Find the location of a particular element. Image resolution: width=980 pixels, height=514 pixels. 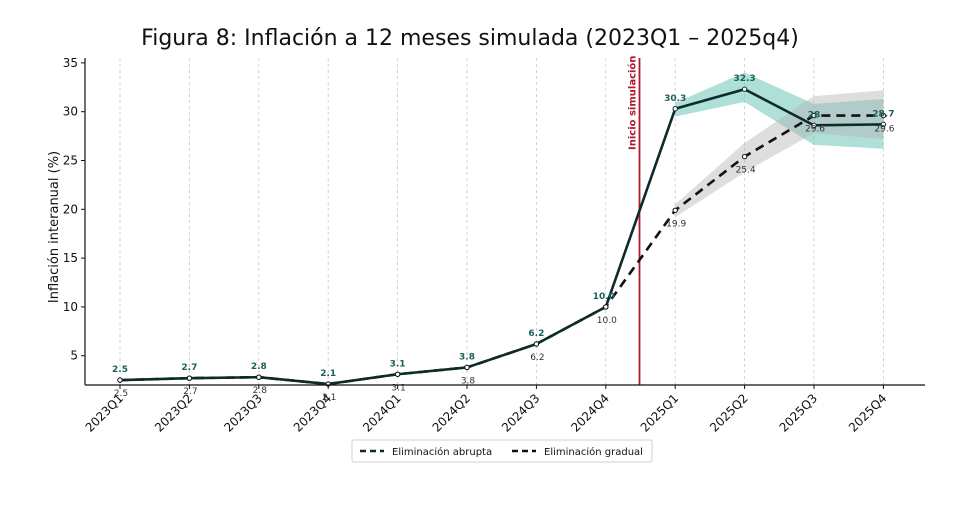

x-tick-label: 2024Q2 is located at coordinates (452, 413).